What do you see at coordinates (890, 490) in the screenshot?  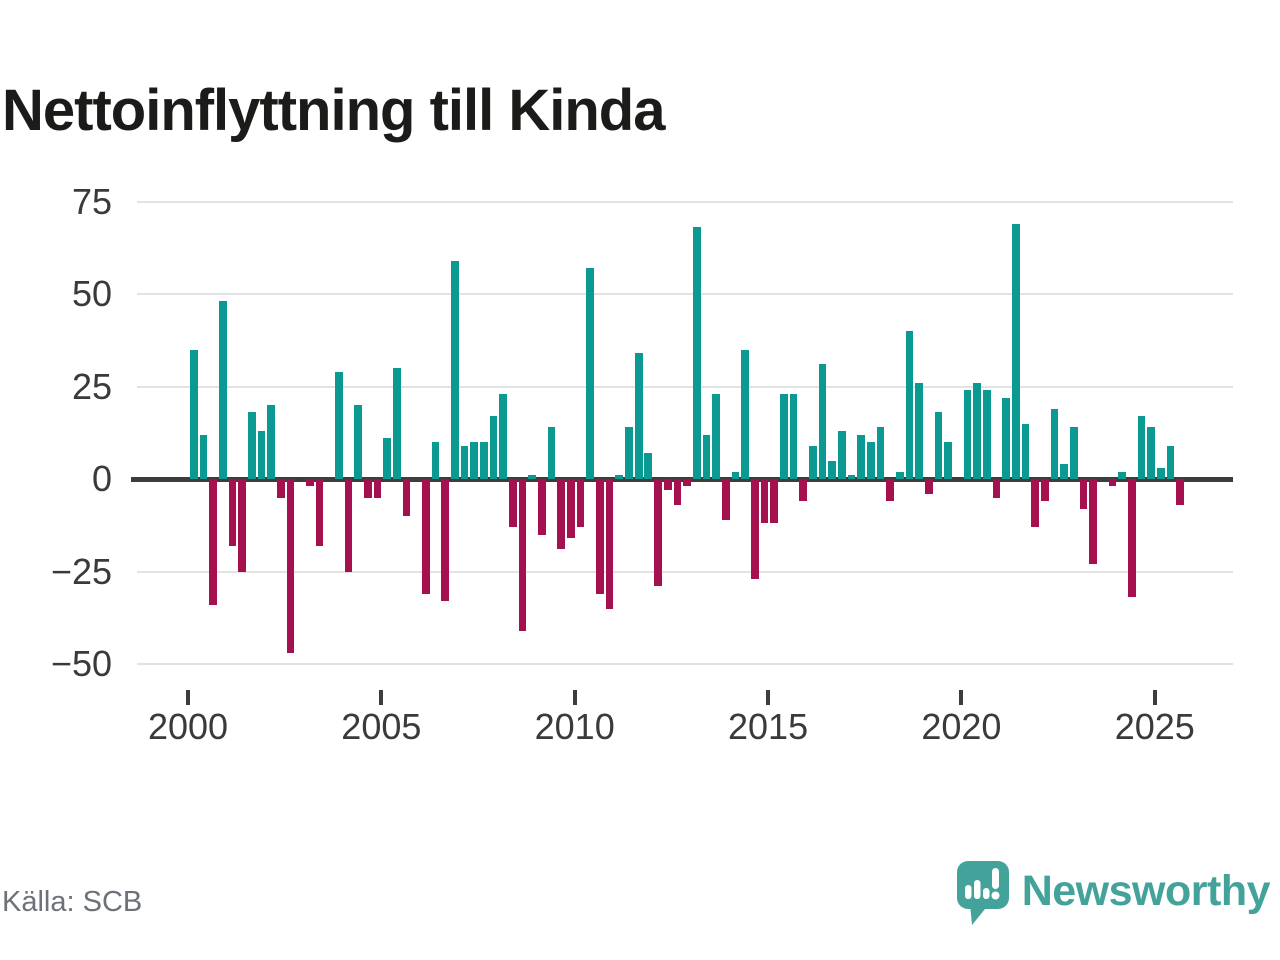 I see `bar-2018Q1` at bounding box center [890, 490].